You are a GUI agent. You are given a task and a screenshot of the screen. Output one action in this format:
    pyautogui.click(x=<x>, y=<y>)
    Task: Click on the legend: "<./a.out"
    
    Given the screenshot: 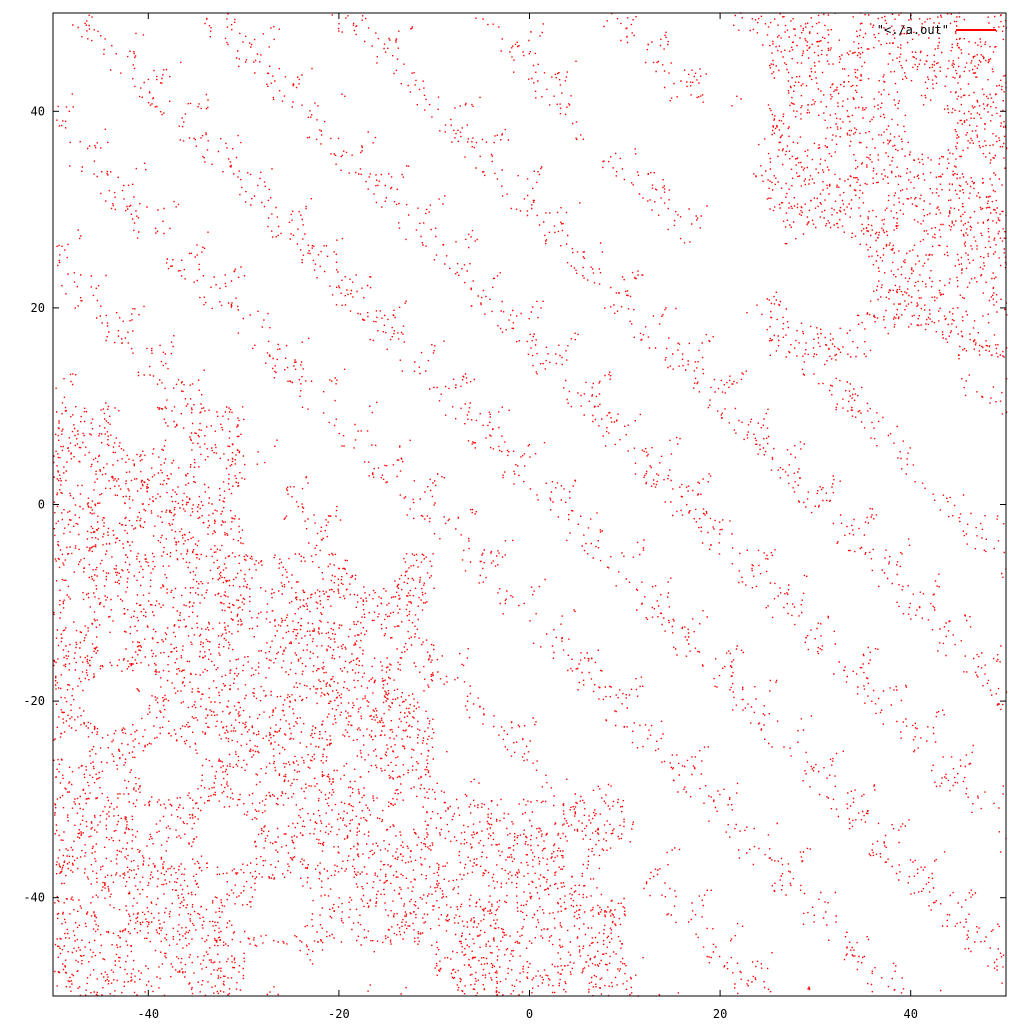 What is the action you would take?
    pyautogui.click(x=936, y=30)
    